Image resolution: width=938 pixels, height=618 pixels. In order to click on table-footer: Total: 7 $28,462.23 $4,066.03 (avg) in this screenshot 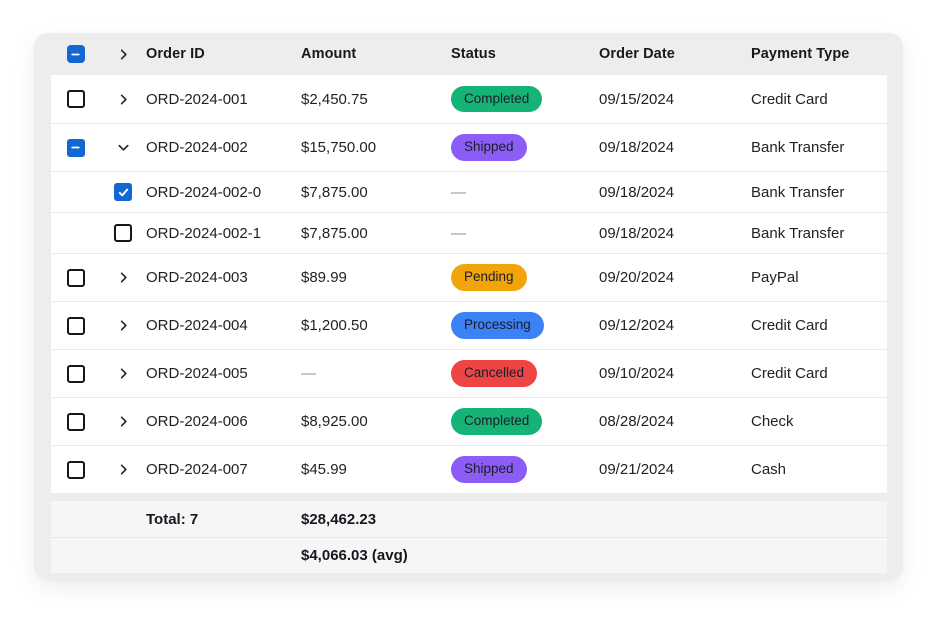, I will do `click(469, 537)`.